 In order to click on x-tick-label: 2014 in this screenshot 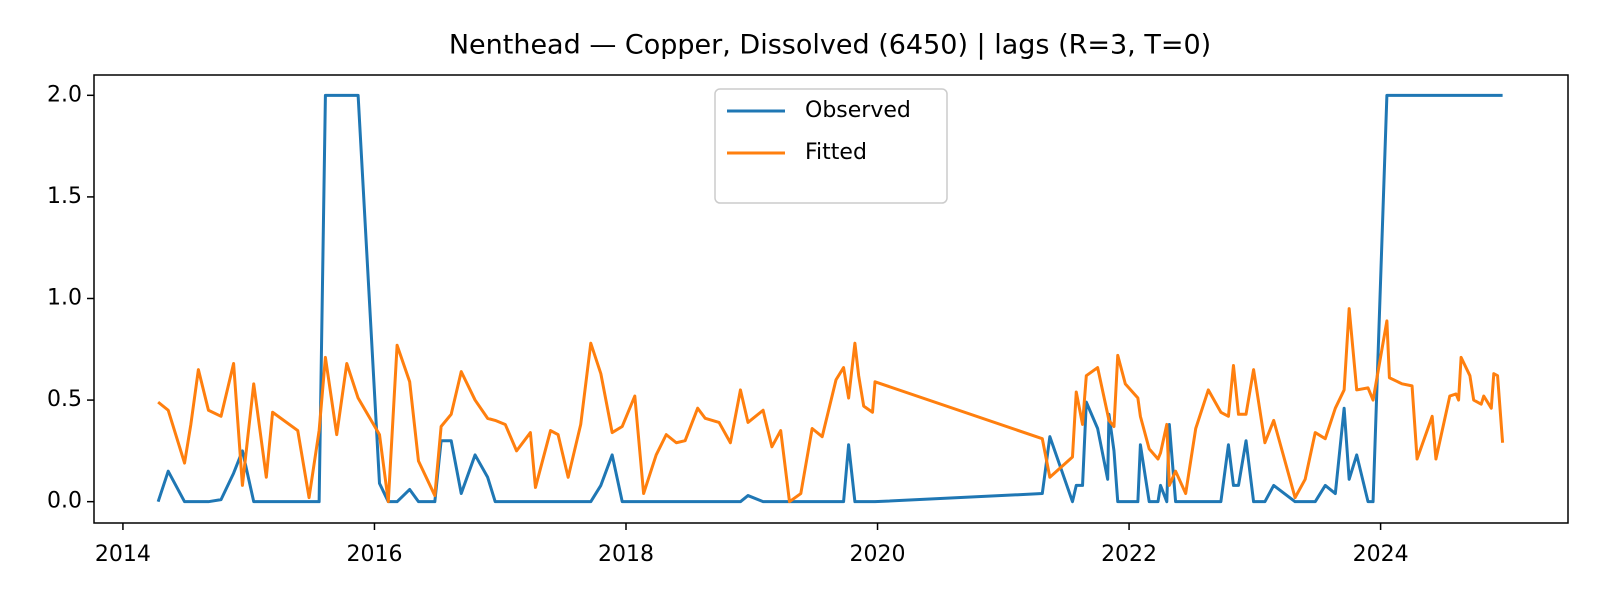, I will do `click(123, 554)`.